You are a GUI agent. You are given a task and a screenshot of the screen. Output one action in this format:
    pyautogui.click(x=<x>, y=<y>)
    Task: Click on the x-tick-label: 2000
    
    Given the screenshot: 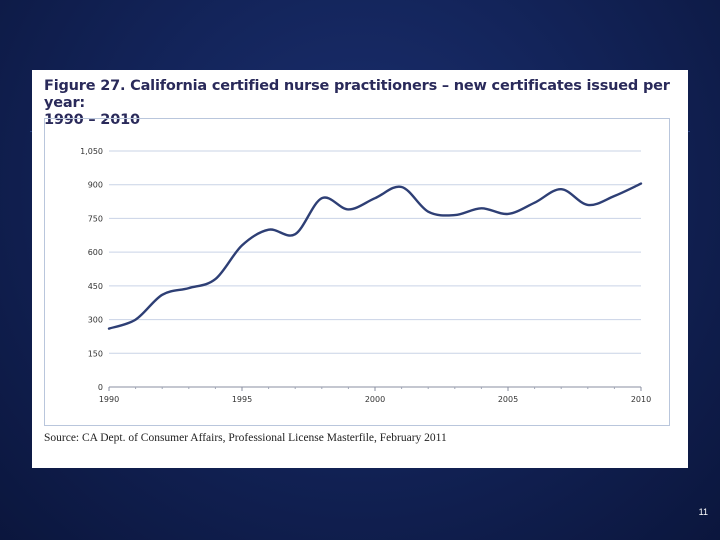 What is the action you would take?
    pyautogui.click(x=375, y=399)
    